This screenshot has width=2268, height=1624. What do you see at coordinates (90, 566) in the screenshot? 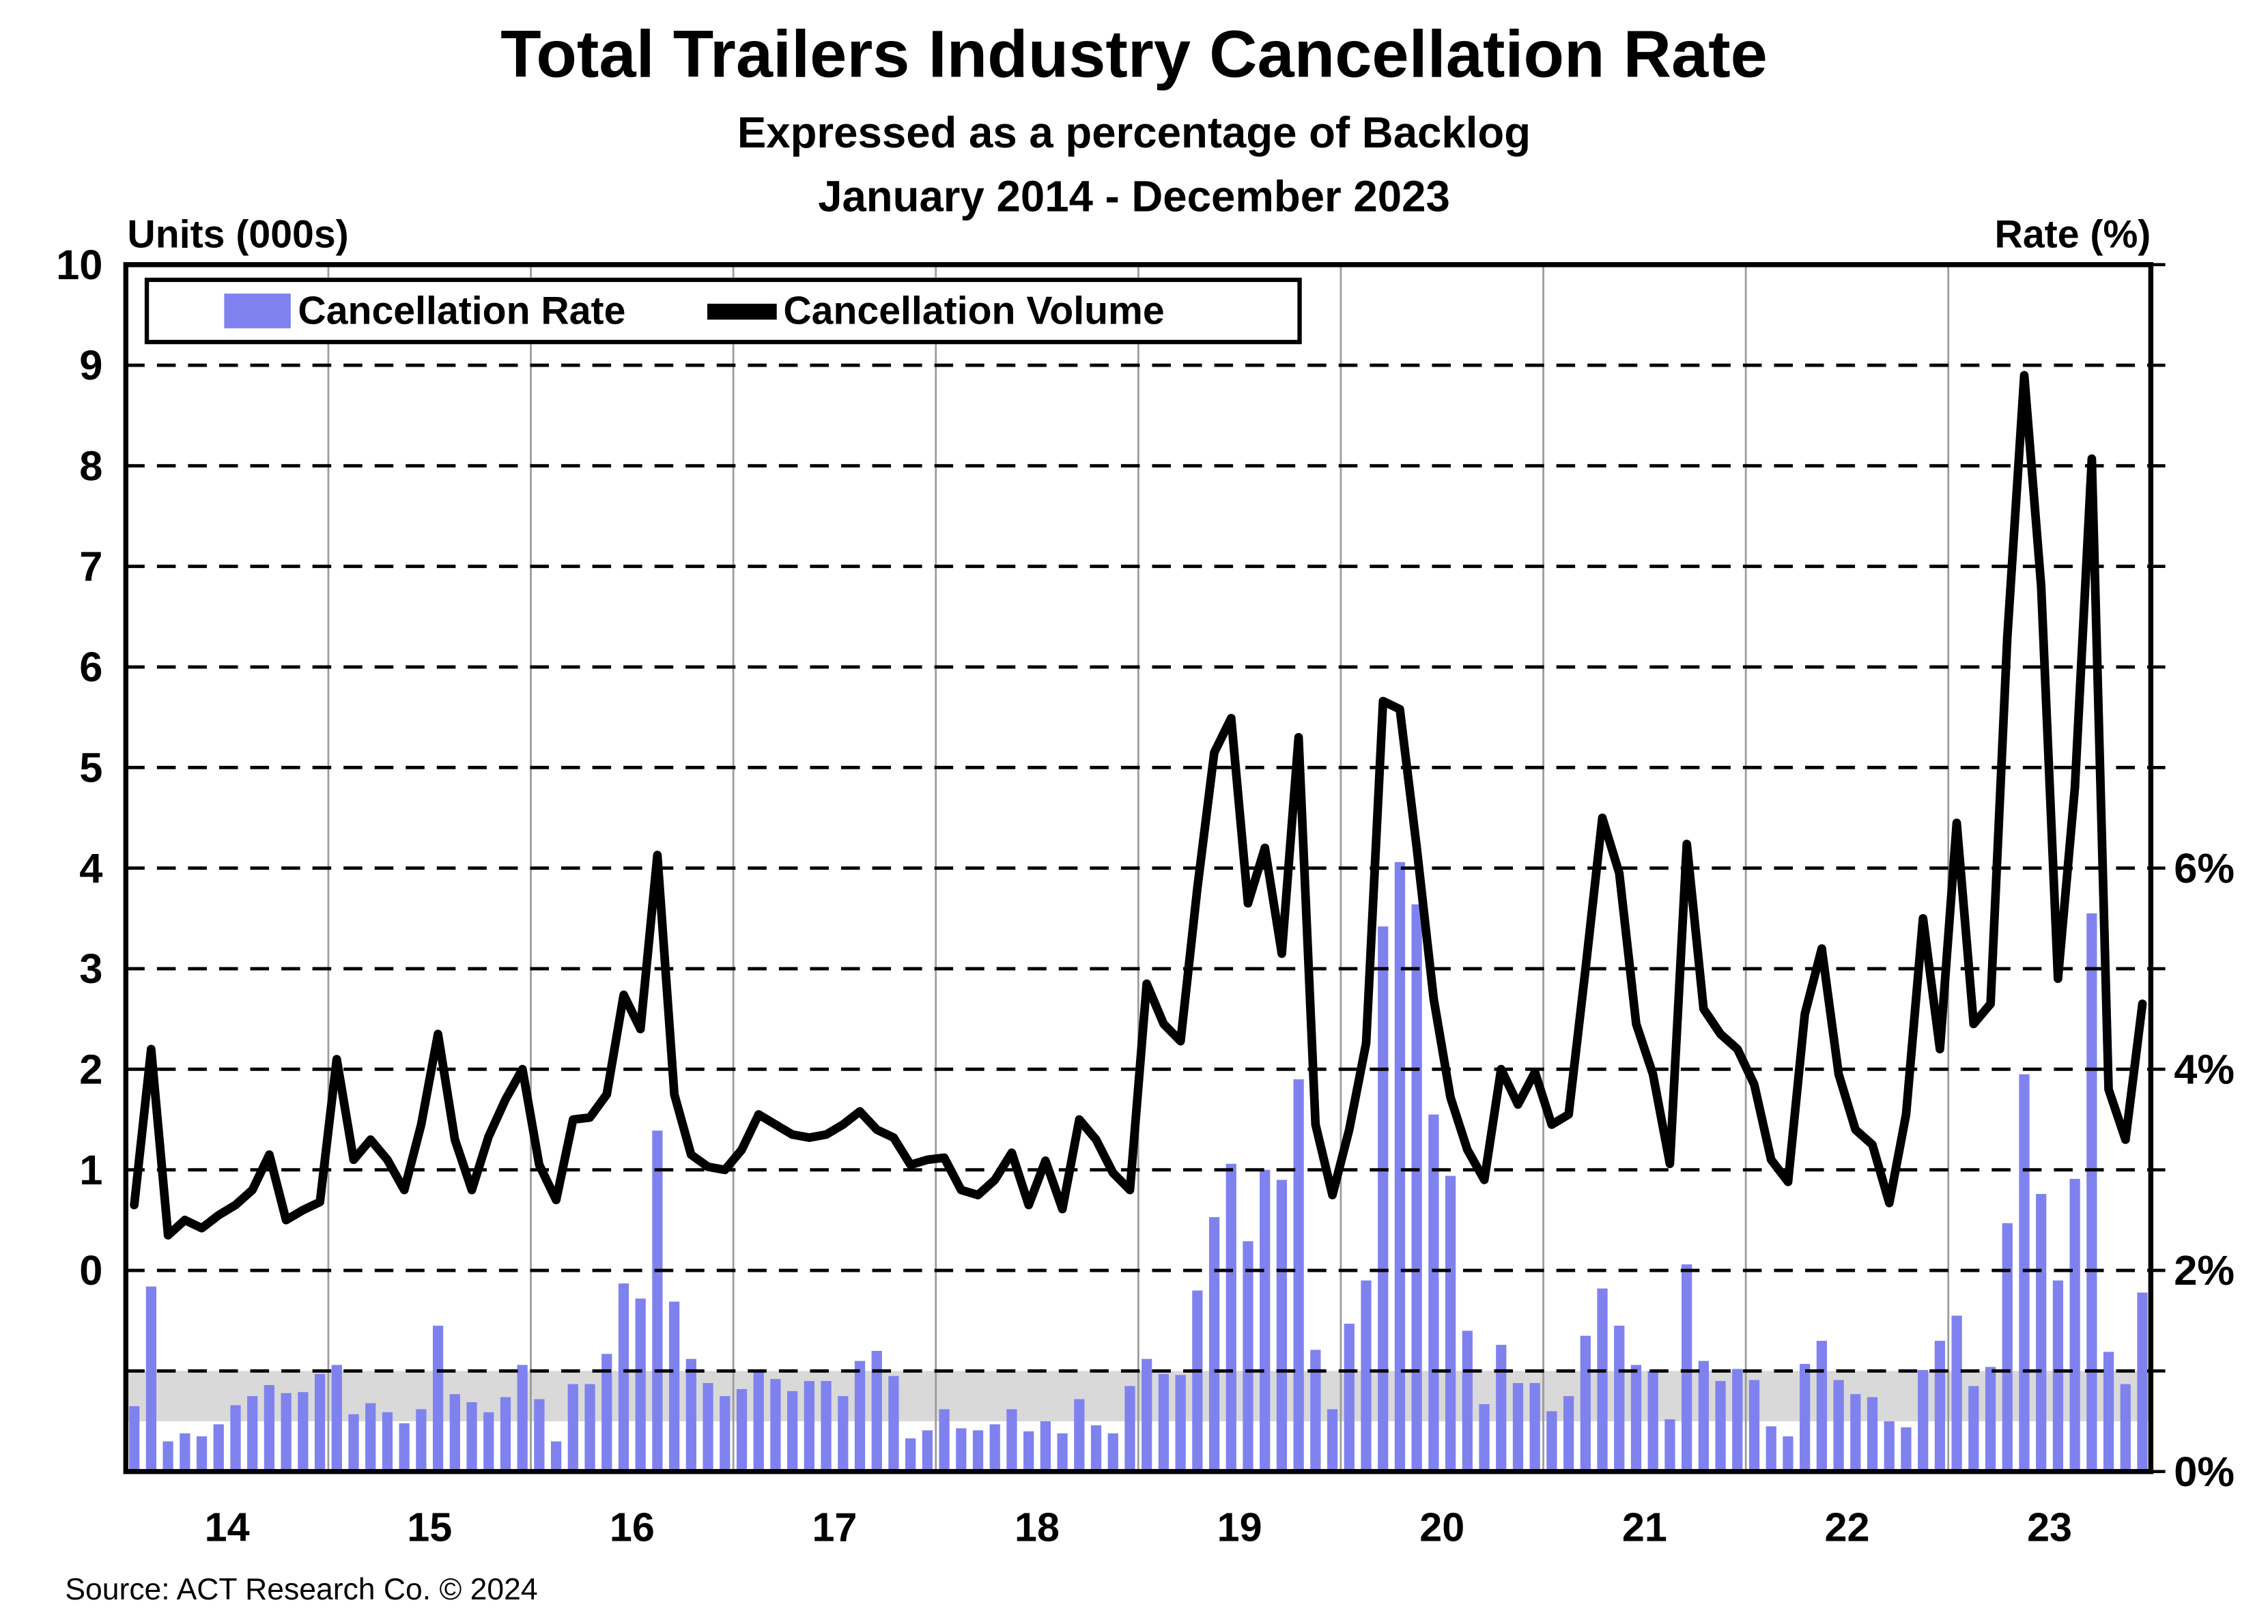
I see `left-axis-tick-label: 7` at bounding box center [90, 566].